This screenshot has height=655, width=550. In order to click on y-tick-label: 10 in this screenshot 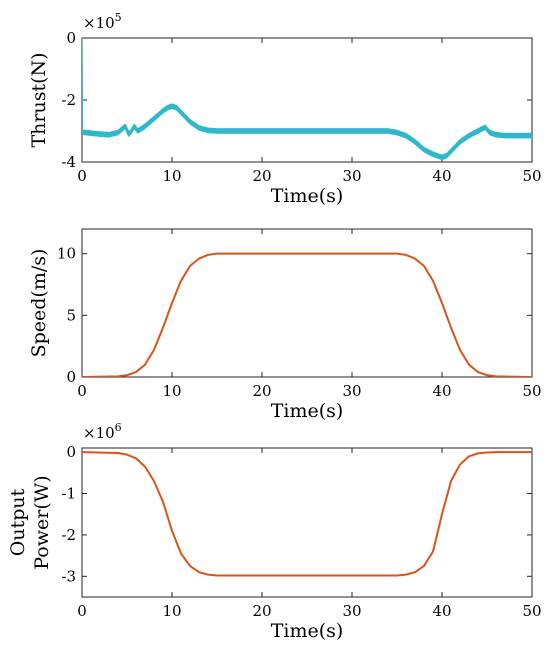, I will do `click(66, 254)`.